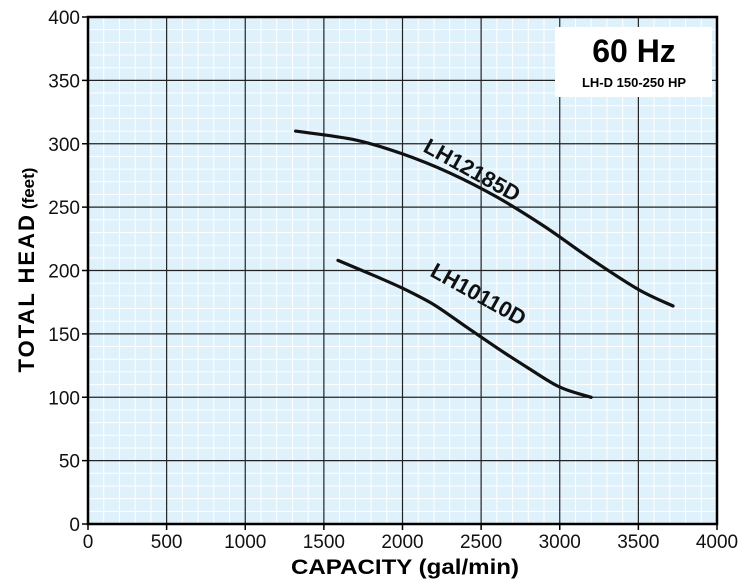 This screenshot has width=746, height=579. I want to click on x-tick-label: 4000, so click(717, 542).